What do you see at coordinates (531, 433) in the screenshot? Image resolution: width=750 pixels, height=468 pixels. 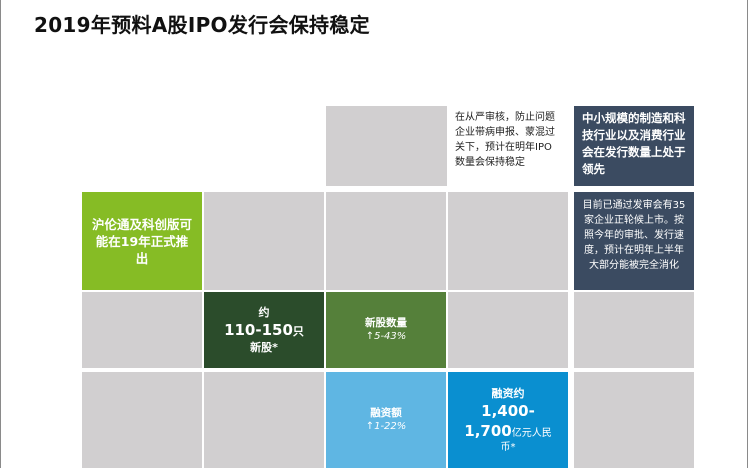 I see `financing-unit: 亿元人民` at bounding box center [531, 433].